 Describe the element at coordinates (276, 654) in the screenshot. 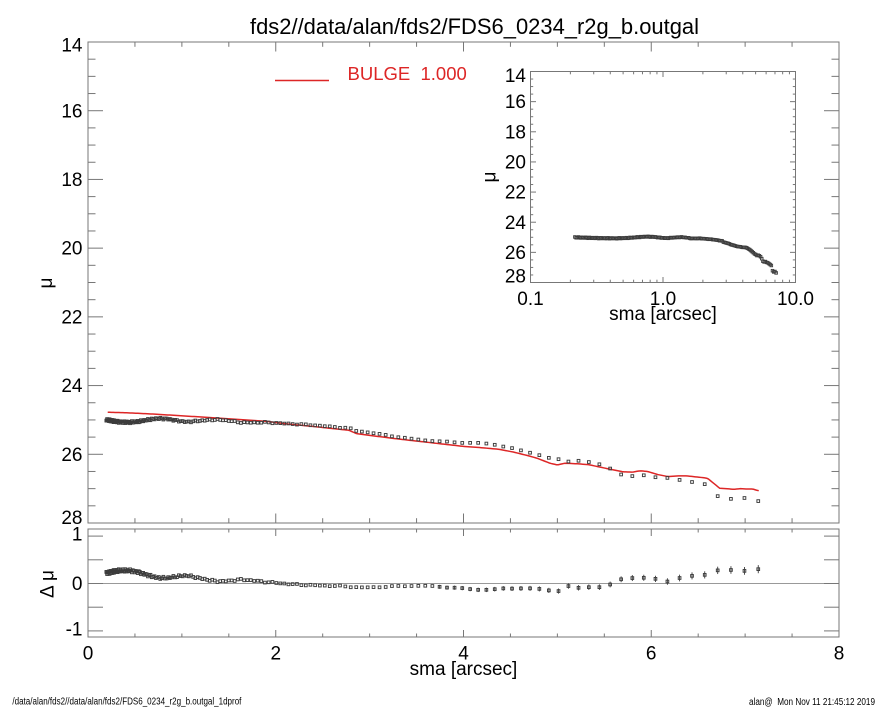

I see `svg-text: 2` at that location.